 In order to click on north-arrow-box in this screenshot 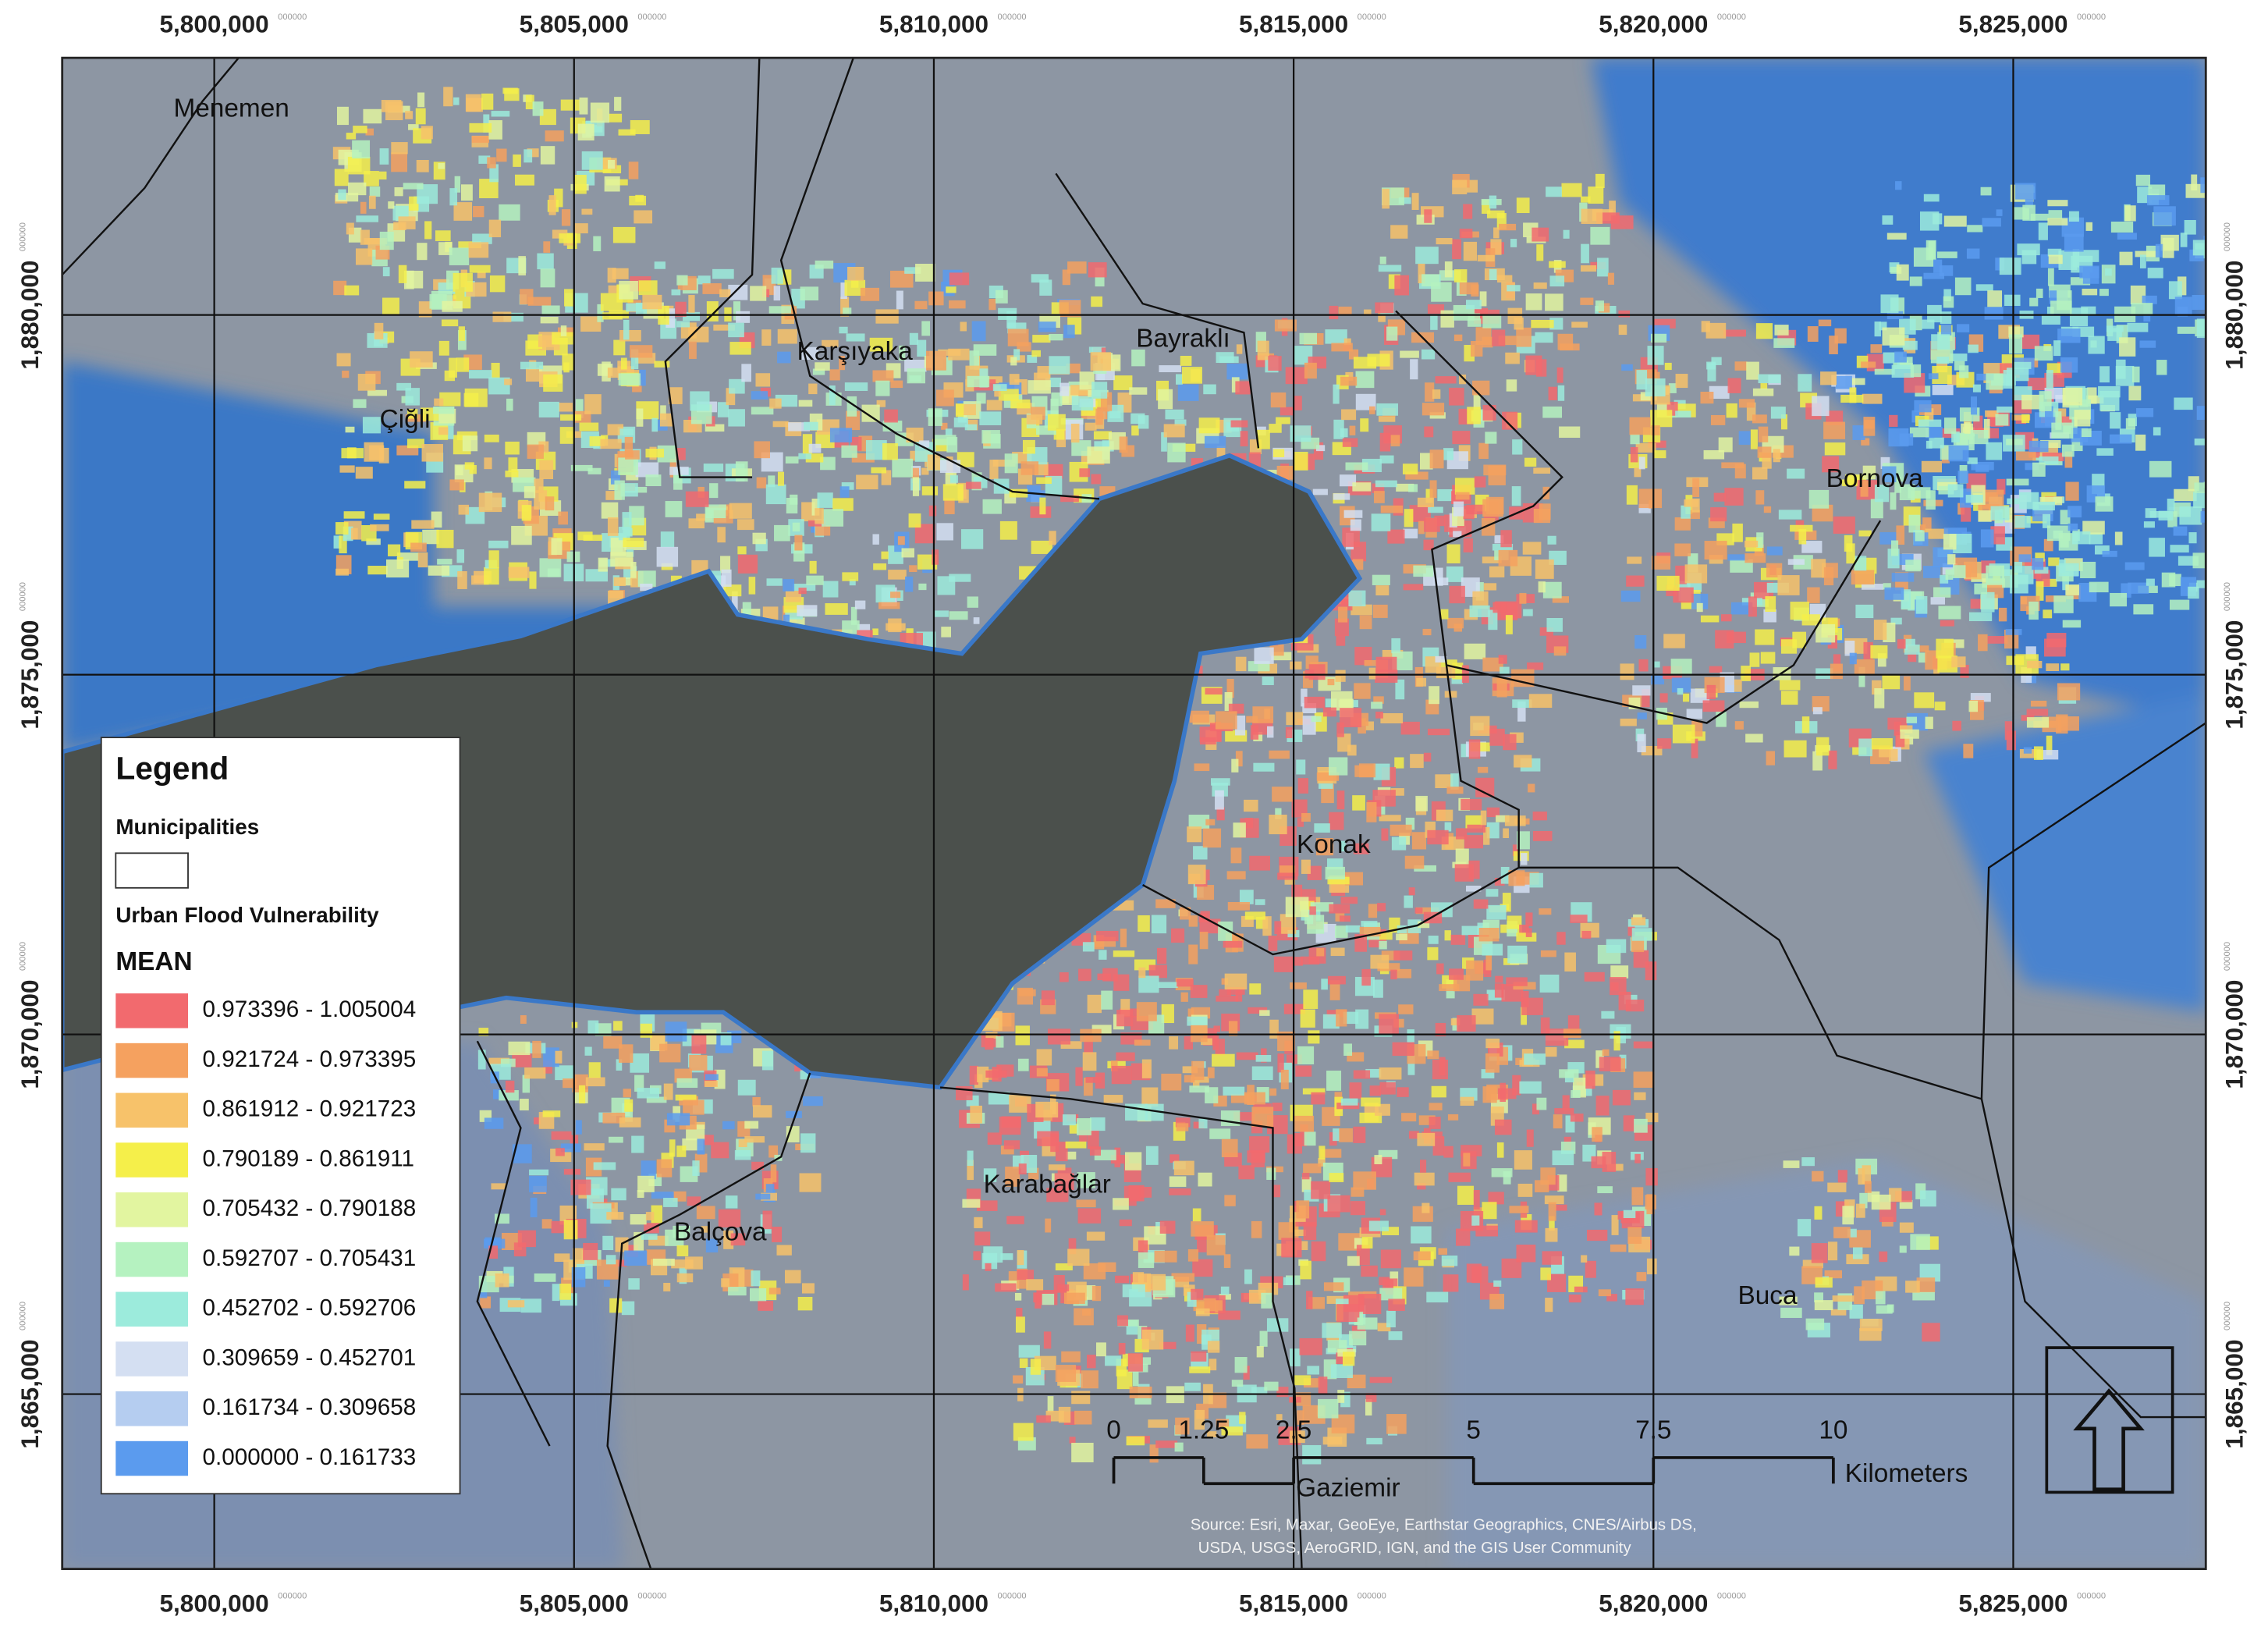, I will do `click(2109, 1420)`.